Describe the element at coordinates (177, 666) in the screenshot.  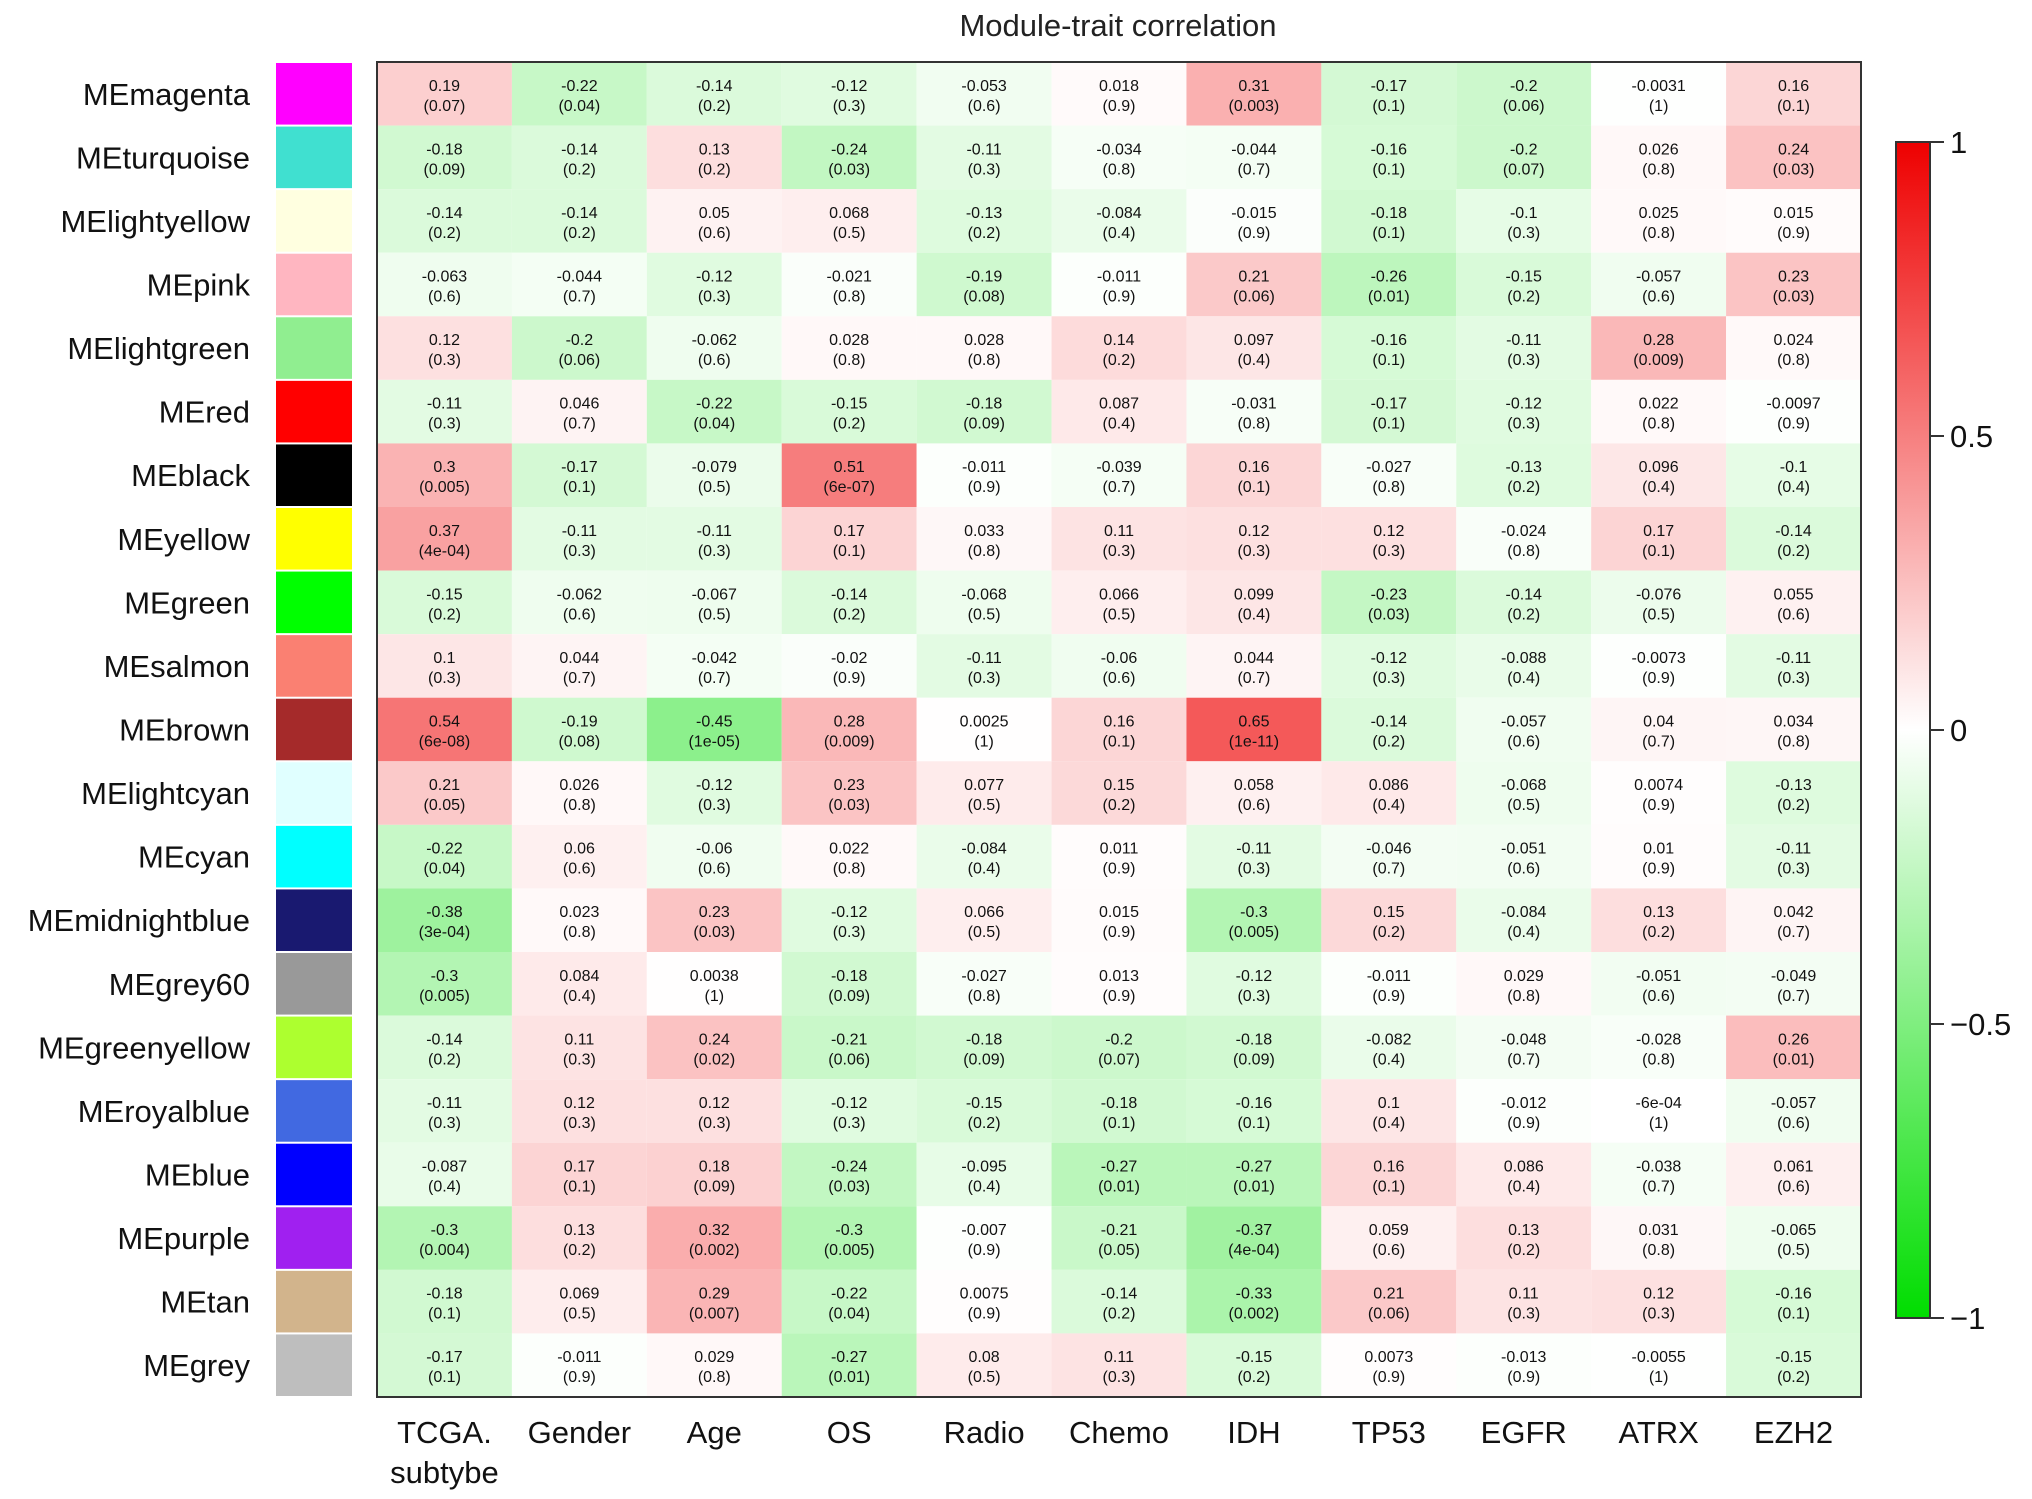
I see `row-label-MEsalmon: MEsalmon` at that location.